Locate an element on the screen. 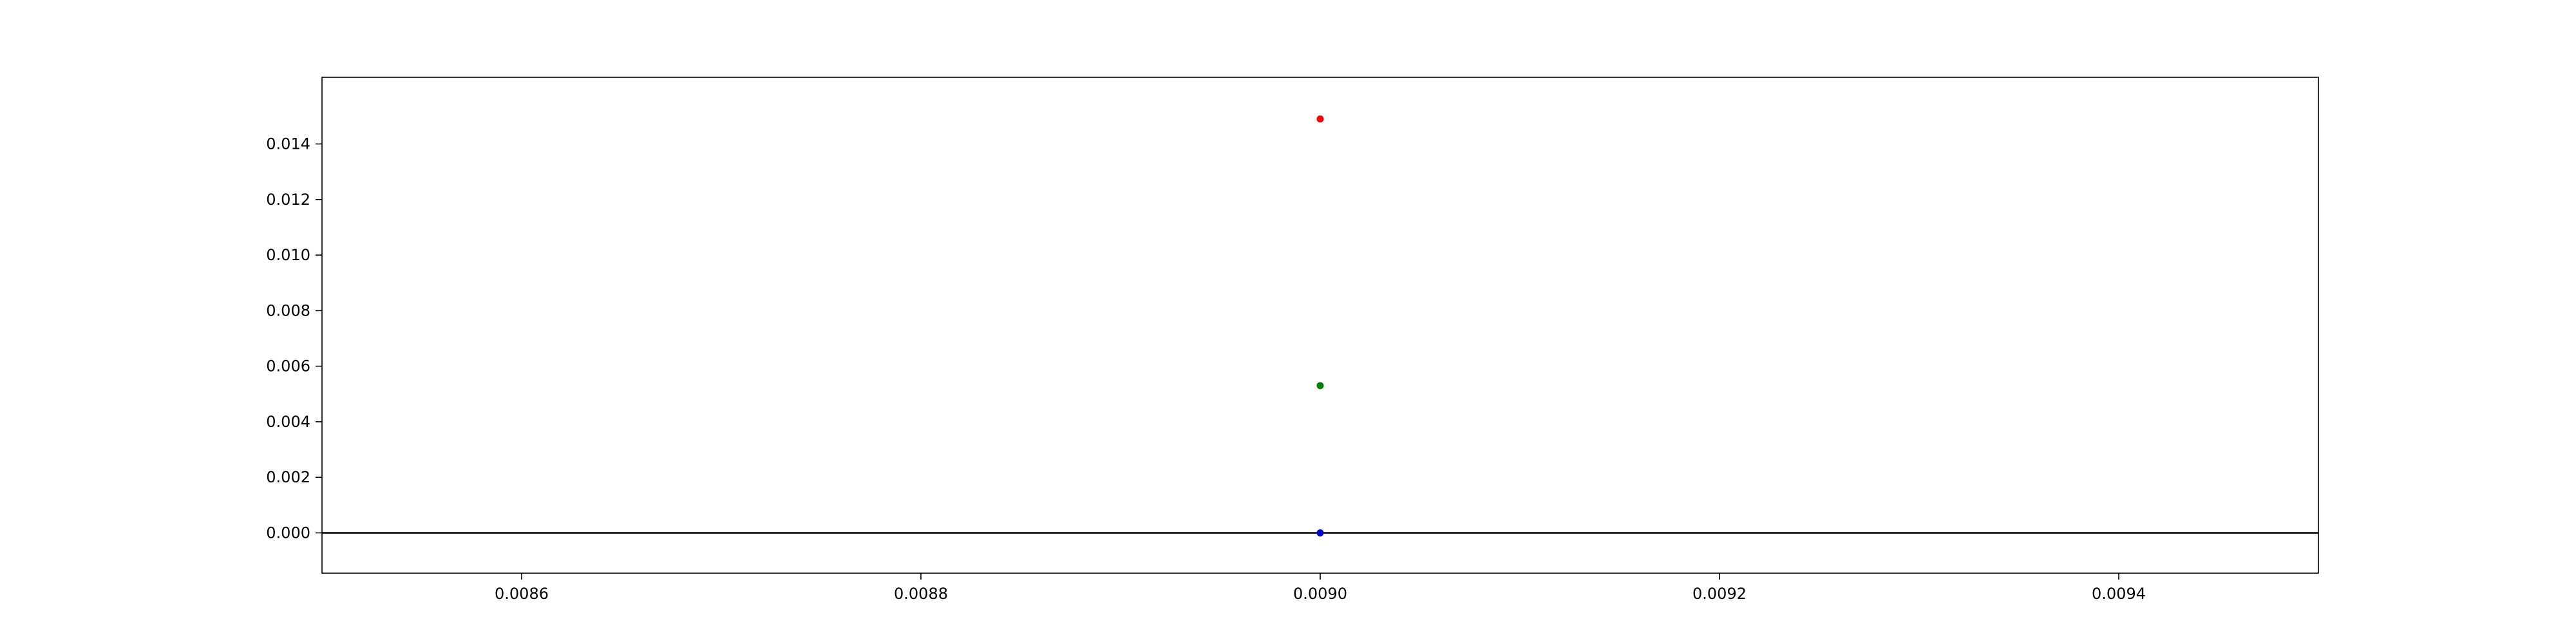 The height and width of the screenshot is (644, 2576). y-tick-label: 0.004 is located at coordinates (288, 422).